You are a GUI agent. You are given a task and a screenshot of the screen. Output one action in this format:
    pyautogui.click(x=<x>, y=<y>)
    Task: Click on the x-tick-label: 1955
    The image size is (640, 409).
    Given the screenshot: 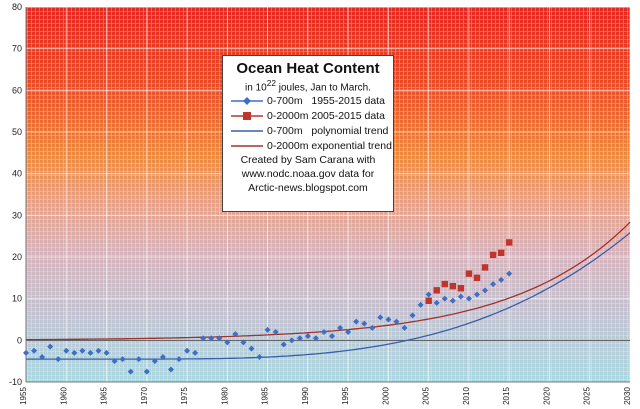 What is the action you would take?
    pyautogui.click(x=23, y=396)
    